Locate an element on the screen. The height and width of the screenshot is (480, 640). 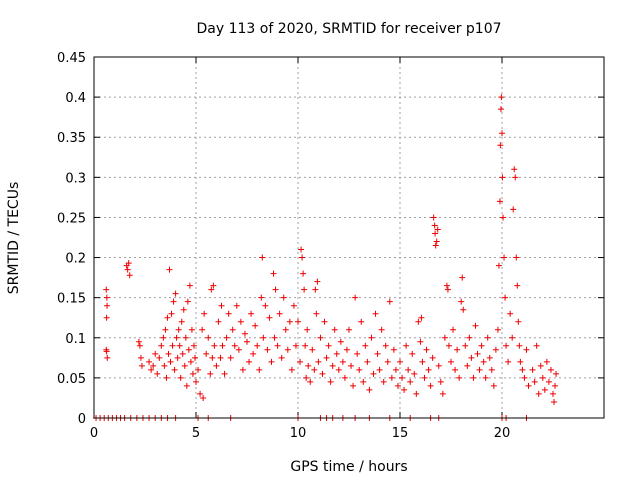
x-tick-label: 0 is located at coordinates (94, 433).